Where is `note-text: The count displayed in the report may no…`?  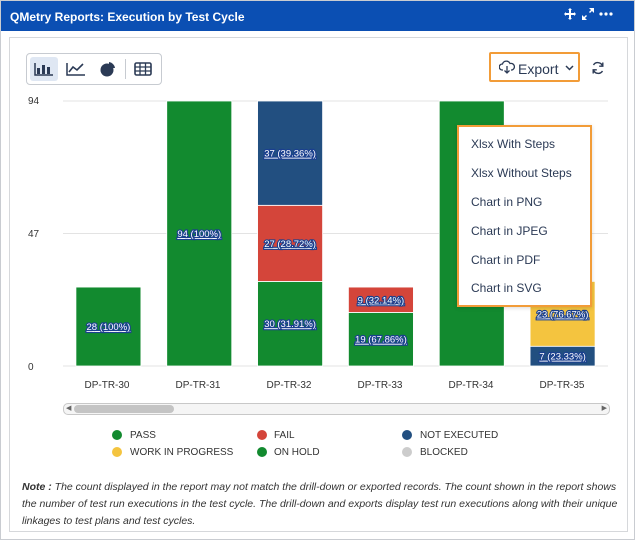
note-text: The count displayed in the report may no… is located at coordinates (320, 504).